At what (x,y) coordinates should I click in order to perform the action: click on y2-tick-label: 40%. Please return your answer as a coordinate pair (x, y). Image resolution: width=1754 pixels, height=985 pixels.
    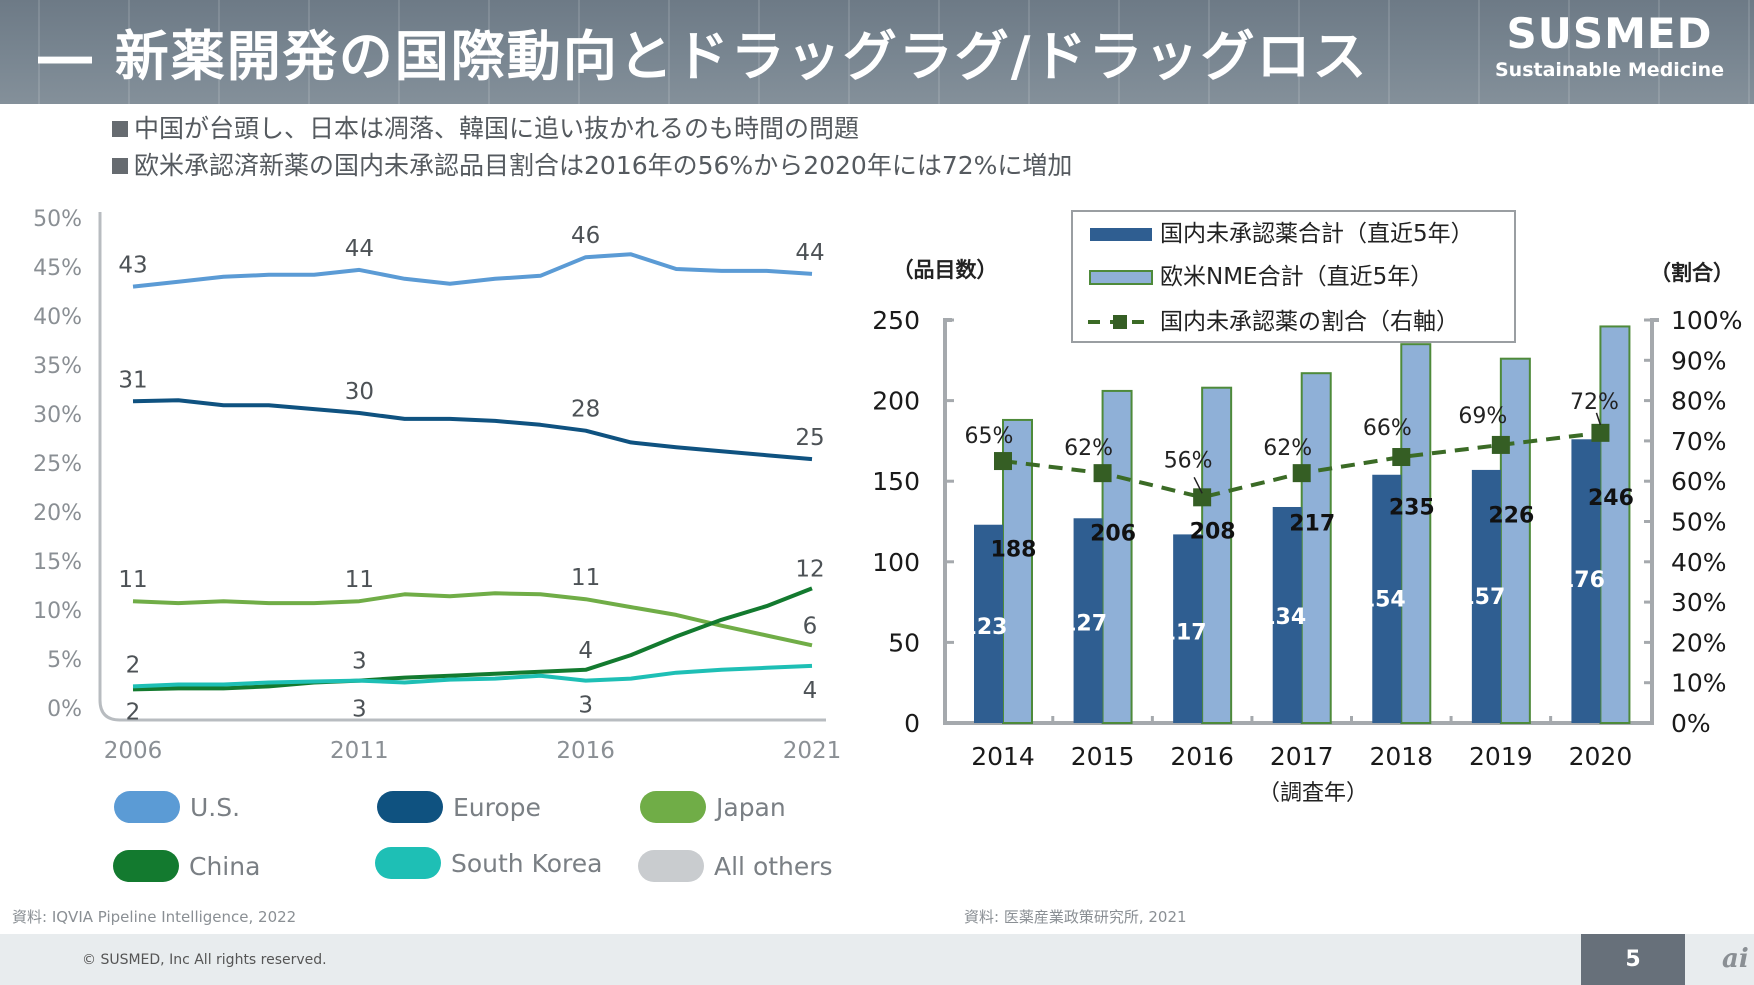
    Looking at the image, I should click on (1699, 562).